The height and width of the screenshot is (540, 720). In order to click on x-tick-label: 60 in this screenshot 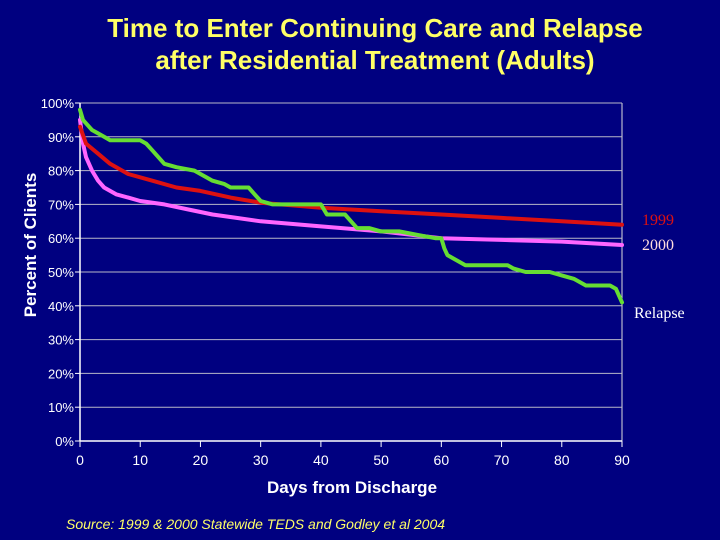, I will do `click(442, 460)`.